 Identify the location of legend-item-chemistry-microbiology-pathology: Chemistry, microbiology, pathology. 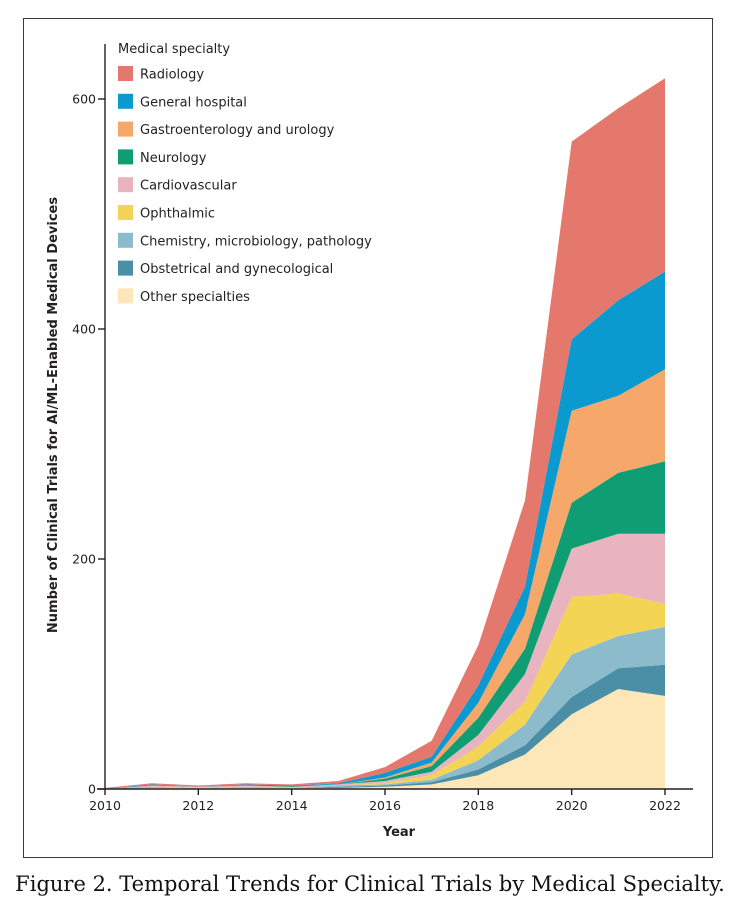
(245, 240).